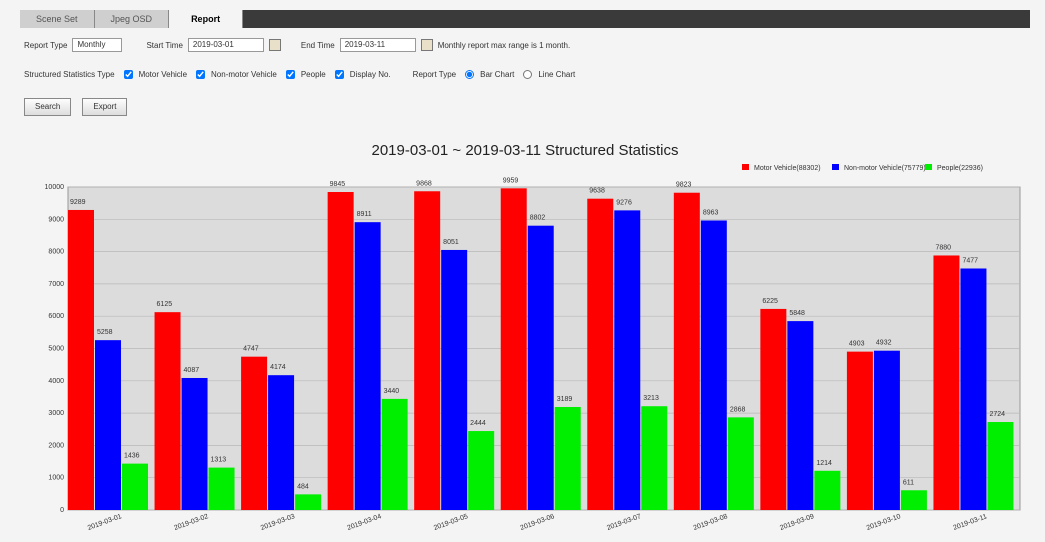 This screenshot has width=1045, height=542. What do you see at coordinates (97, 45) in the screenshot?
I see `select: Monthly` at bounding box center [97, 45].